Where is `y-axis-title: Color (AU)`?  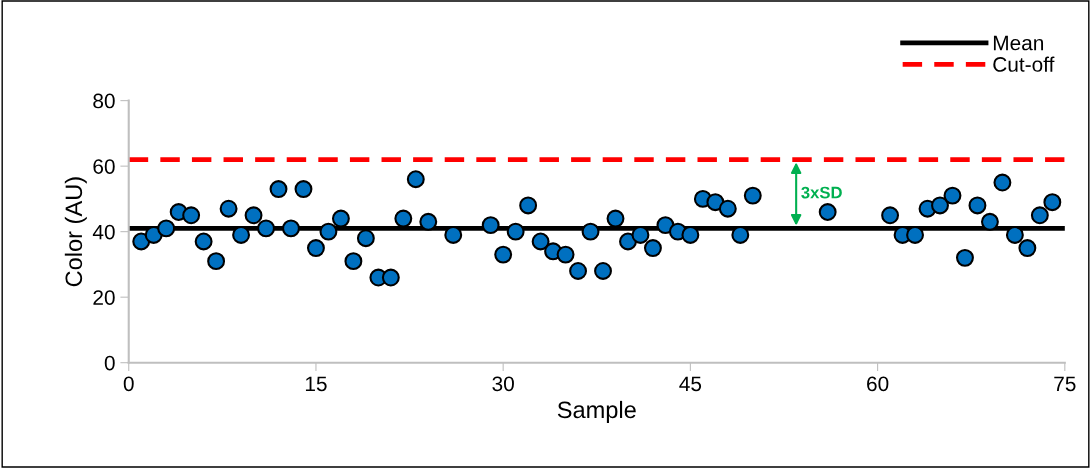 y-axis-title: Color (AU) is located at coordinates (75, 232).